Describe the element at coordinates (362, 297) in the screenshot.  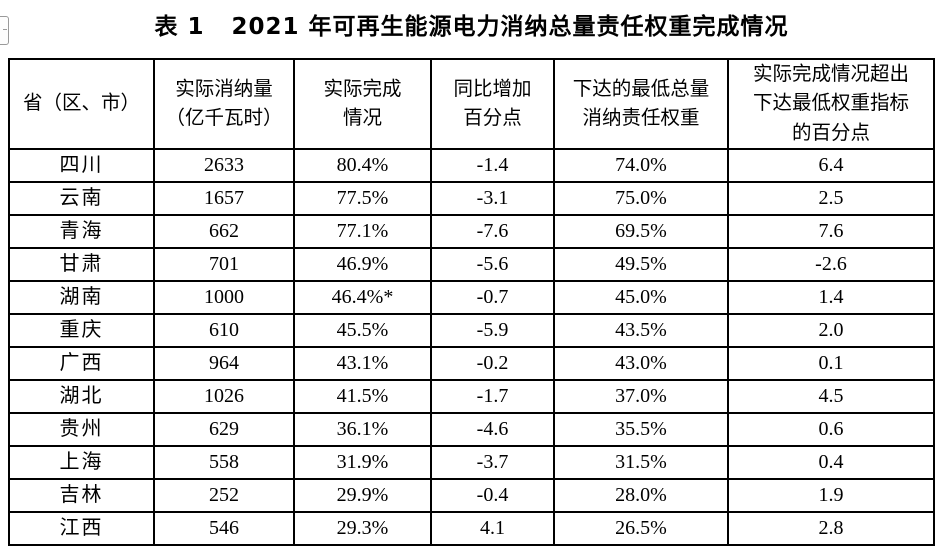
I see `value-cell: 46.4%*` at that location.